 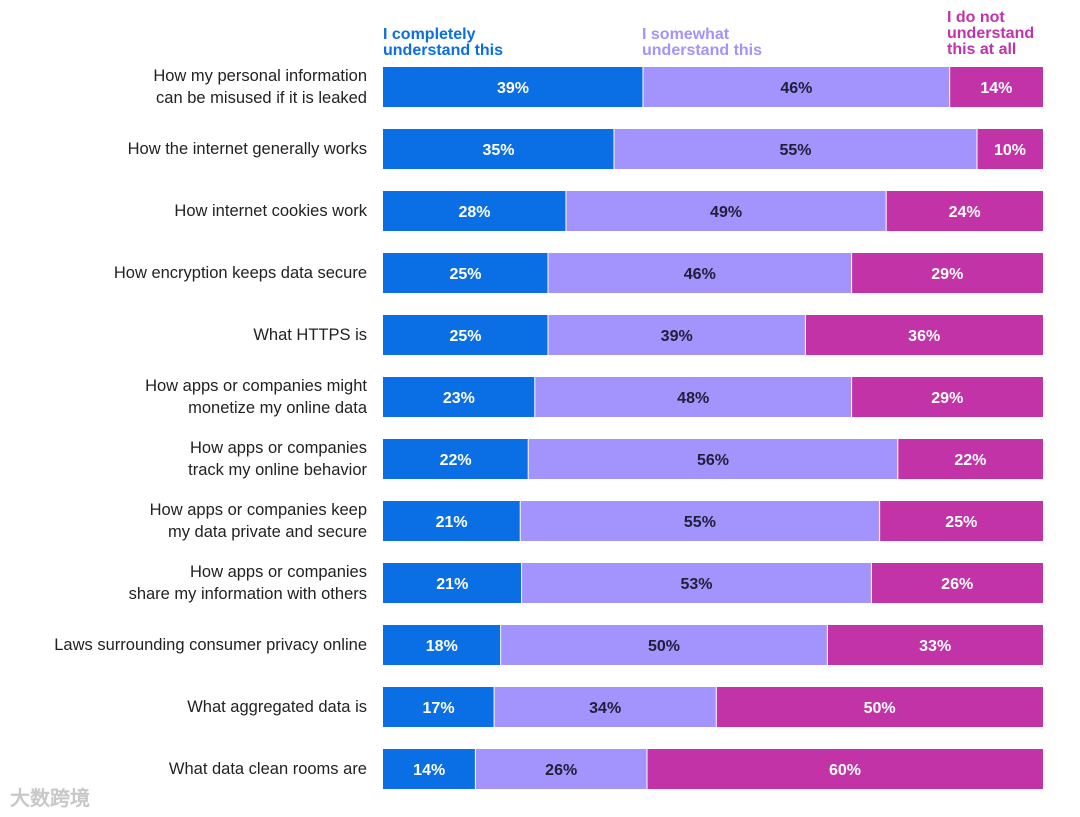 I want to click on data-label: 23%, so click(x=459, y=398).